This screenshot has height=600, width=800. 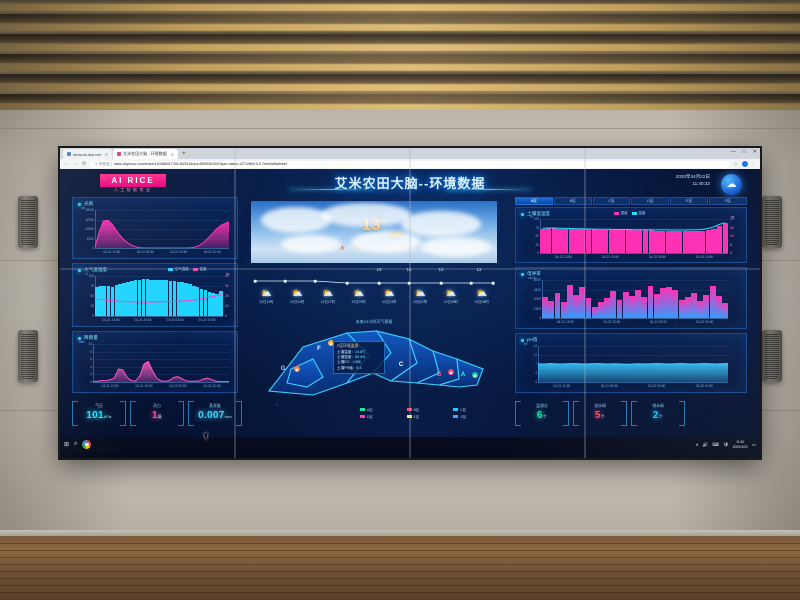 What do you see at coordinates (535, 214) in the screenshot?
I see `chart-title: 土壤温湿度` at bounding box center [535, 214].